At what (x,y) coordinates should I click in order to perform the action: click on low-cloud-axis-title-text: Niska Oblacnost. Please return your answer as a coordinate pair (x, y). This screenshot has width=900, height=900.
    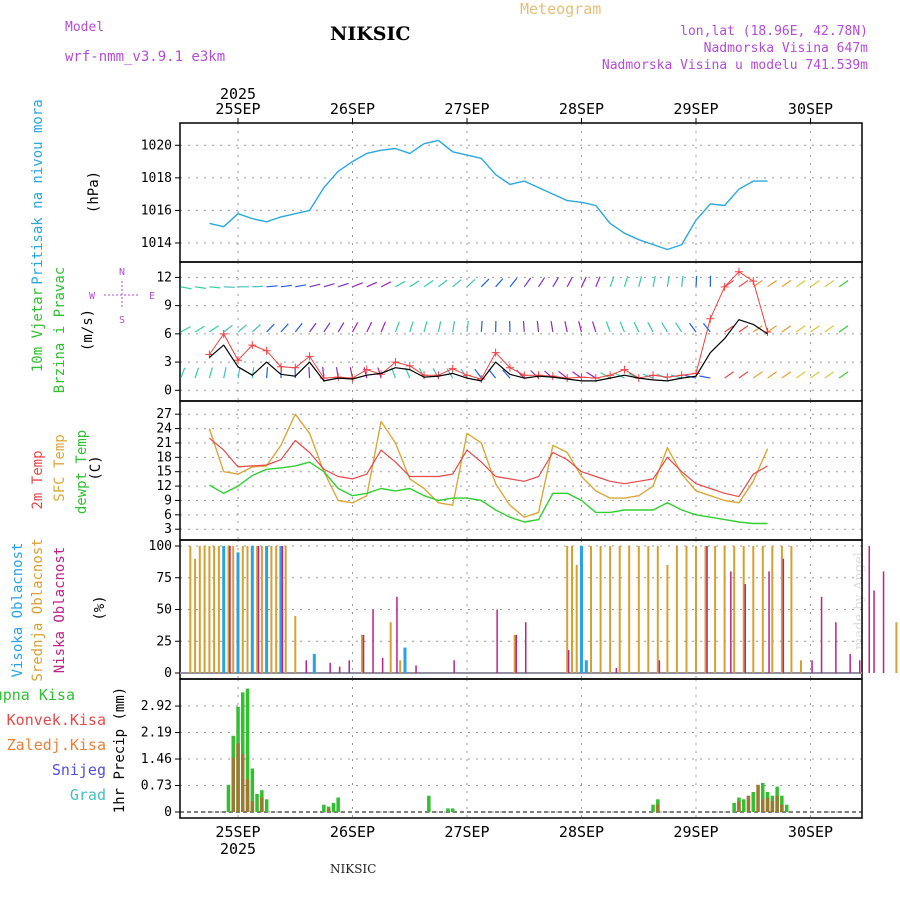
    Looking at the image, I should click on (60, 610).